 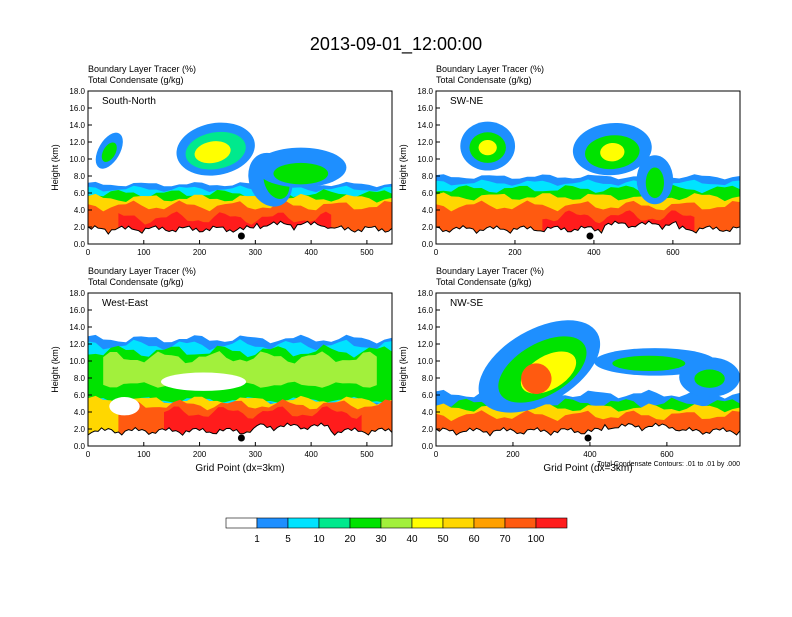 I want to click on panel-title: South-North, so click(x=129, y=101).